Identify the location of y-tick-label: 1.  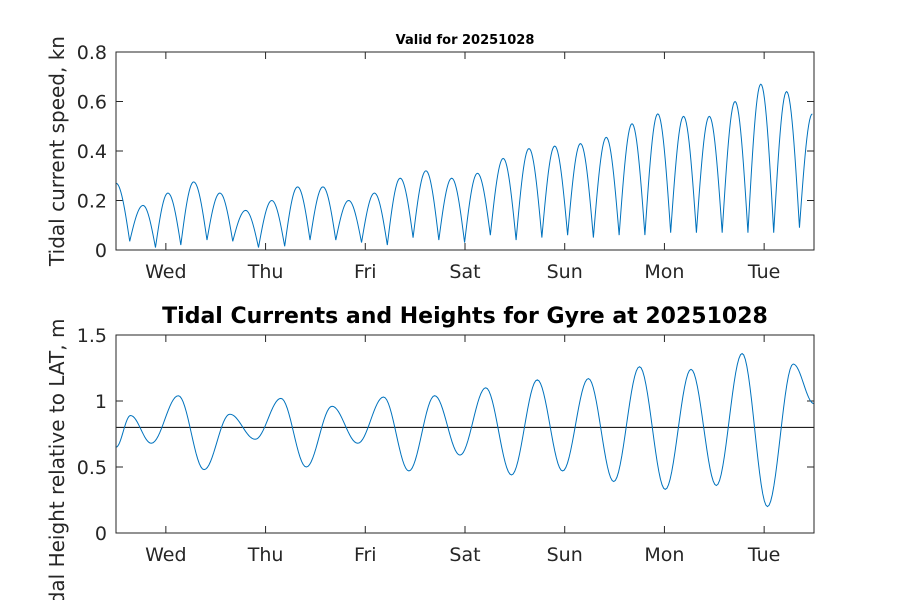
(101, 402).